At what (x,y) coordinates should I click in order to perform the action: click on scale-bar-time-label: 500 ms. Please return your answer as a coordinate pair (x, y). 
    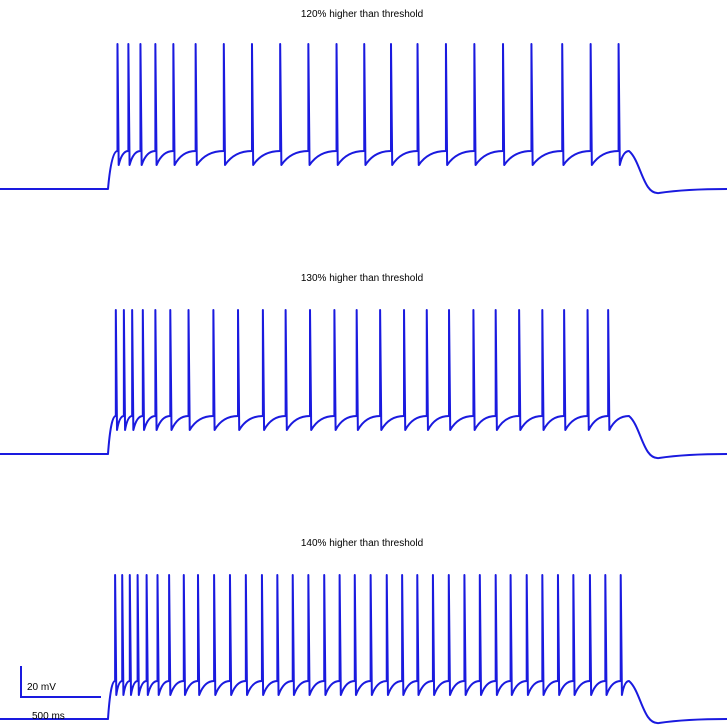
    Looking at the image, I should click on (48, 716).